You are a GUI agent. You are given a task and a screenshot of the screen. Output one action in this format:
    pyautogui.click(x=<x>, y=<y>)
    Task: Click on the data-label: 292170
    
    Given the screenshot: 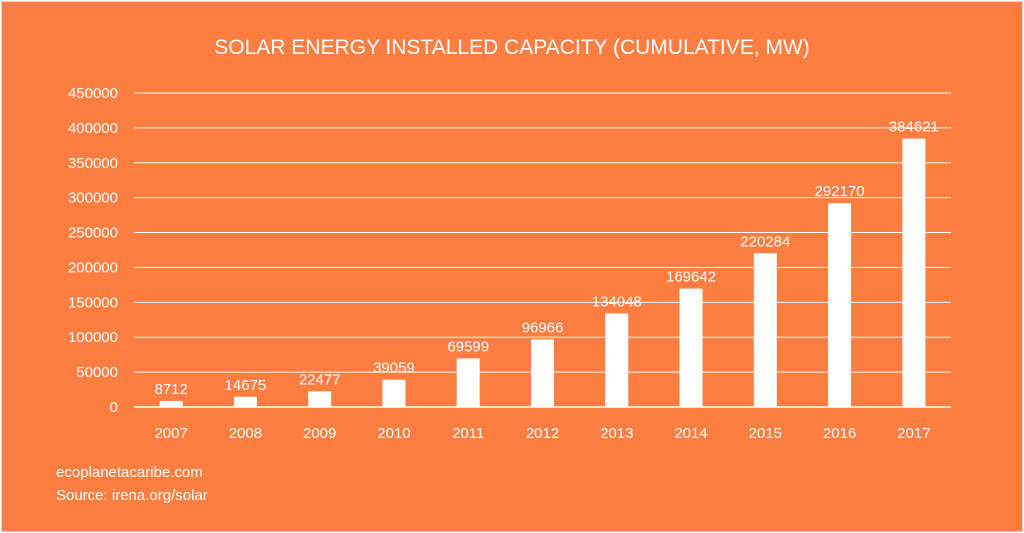 What is the action you would take?
    pyautogui.click(x=840, y=191)
    